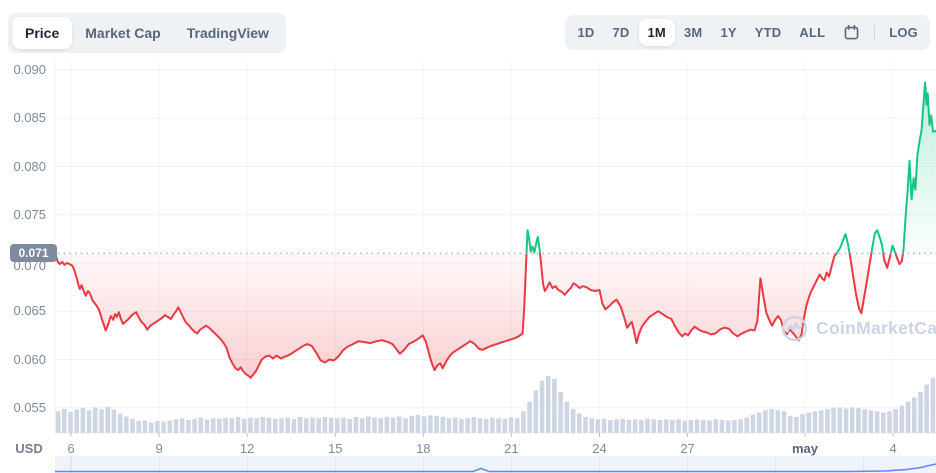 The image size is (936, 473). I want to click on range-brush, so click(495, 464).